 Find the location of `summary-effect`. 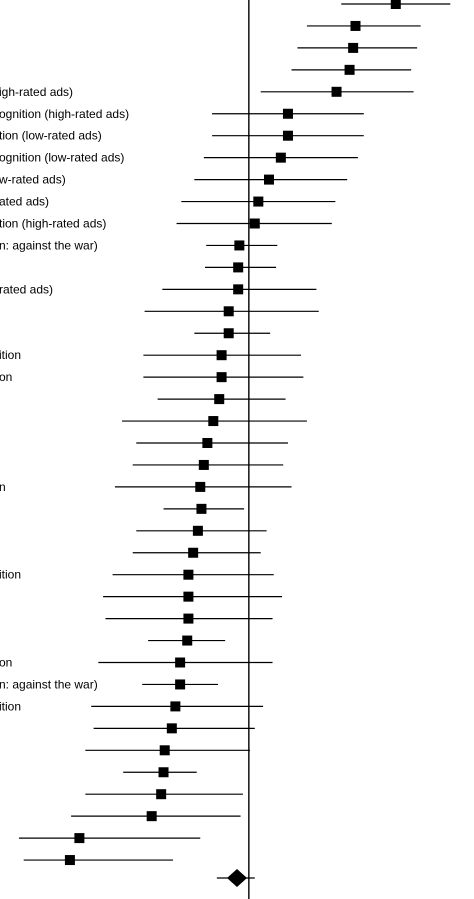

summary-effect is located at coordinates (235, 878).